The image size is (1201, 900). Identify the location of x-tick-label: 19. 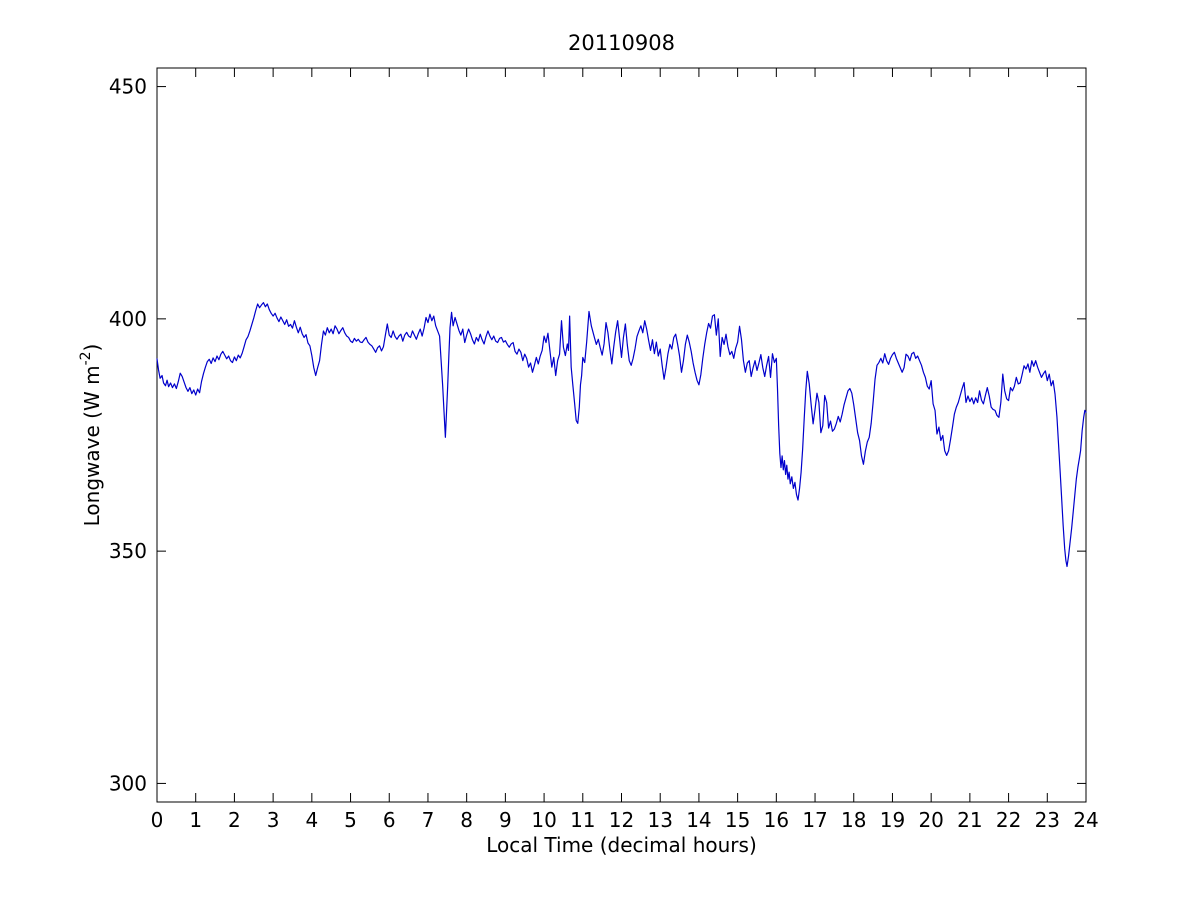
(892, 820).